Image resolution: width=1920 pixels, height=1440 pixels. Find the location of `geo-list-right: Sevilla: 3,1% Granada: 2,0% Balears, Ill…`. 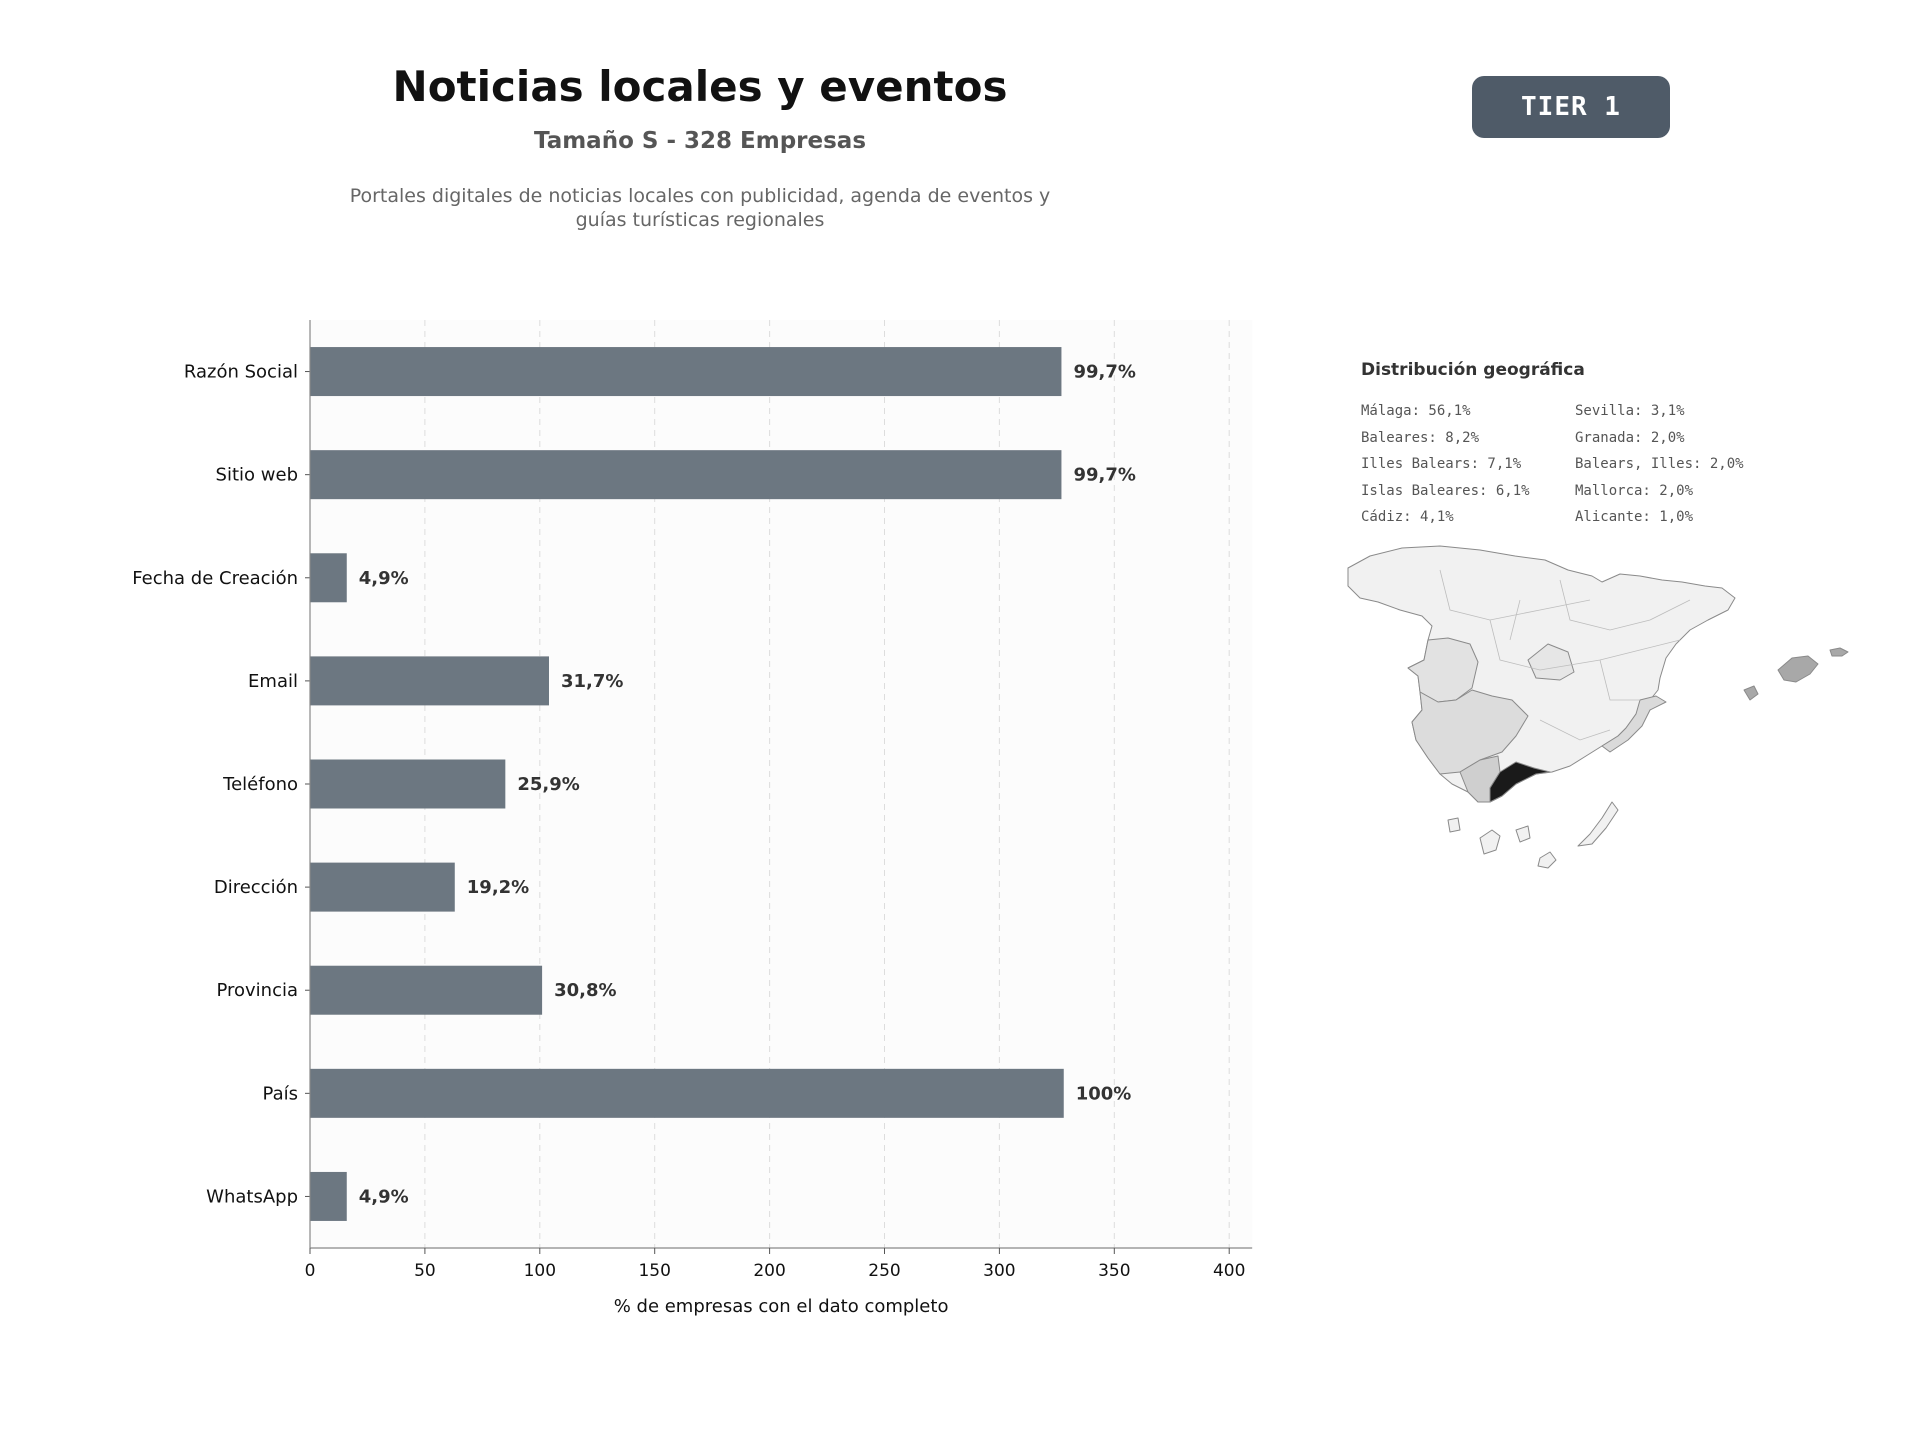

geo-list-right: Sevilla: 3,1% Granada: 2,0% Balears, Ill… is located at coordinates (1659, 464).